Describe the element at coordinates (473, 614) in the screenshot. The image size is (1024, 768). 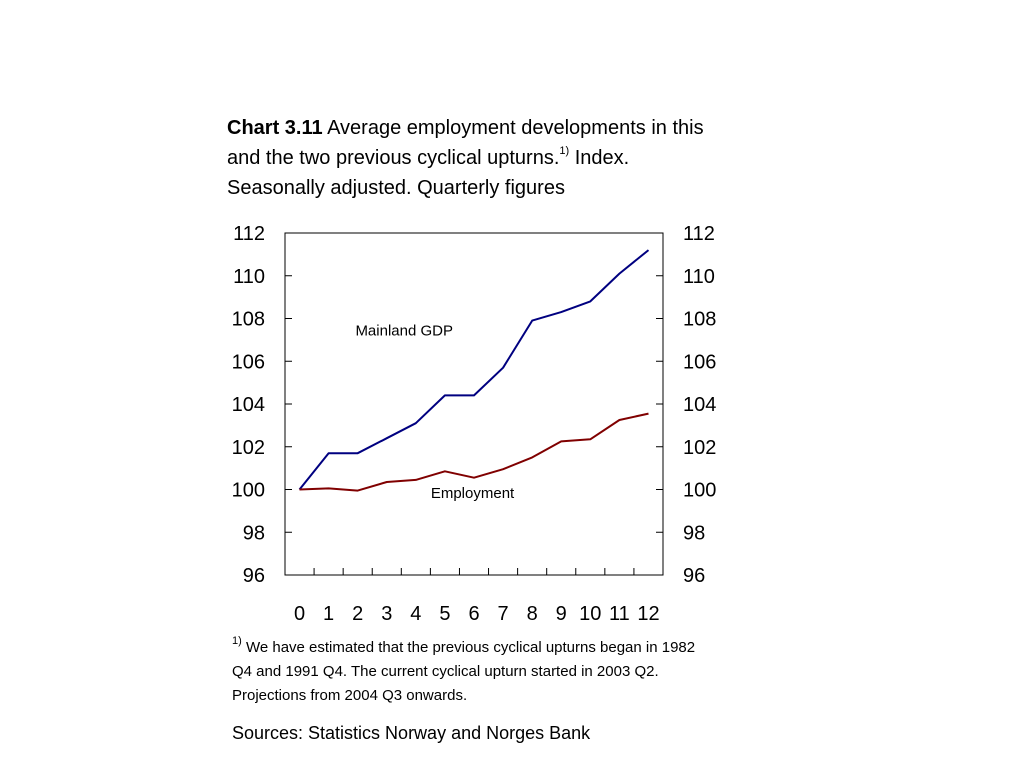
I see `x-tick-label: 6` at that location.